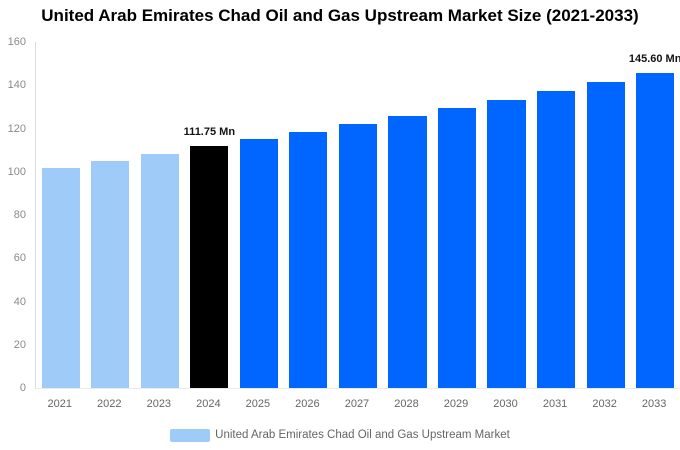 This screenshot has height=450, width=680. Describe the element at coordinates (258, 404) in the screenshot. I see `x-tick-2025: 2025` at that location.